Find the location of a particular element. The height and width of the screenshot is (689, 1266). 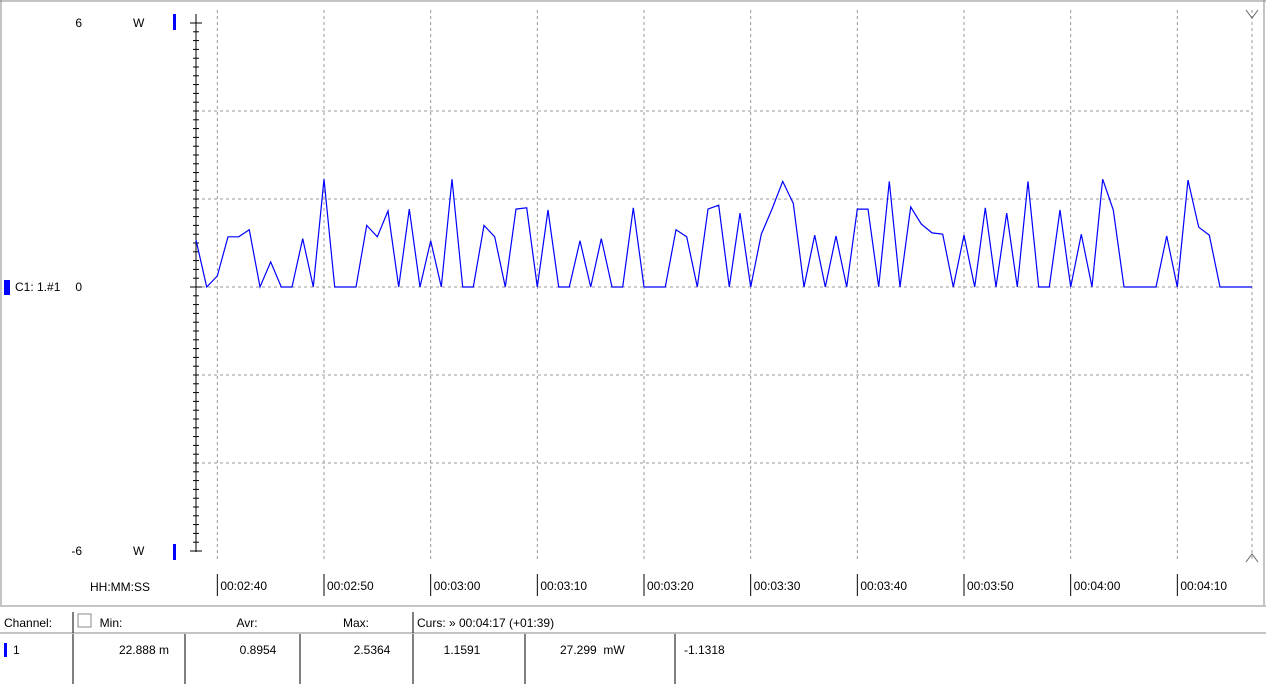

table-cell: 22.888 m is located at coordinates (144, 650).